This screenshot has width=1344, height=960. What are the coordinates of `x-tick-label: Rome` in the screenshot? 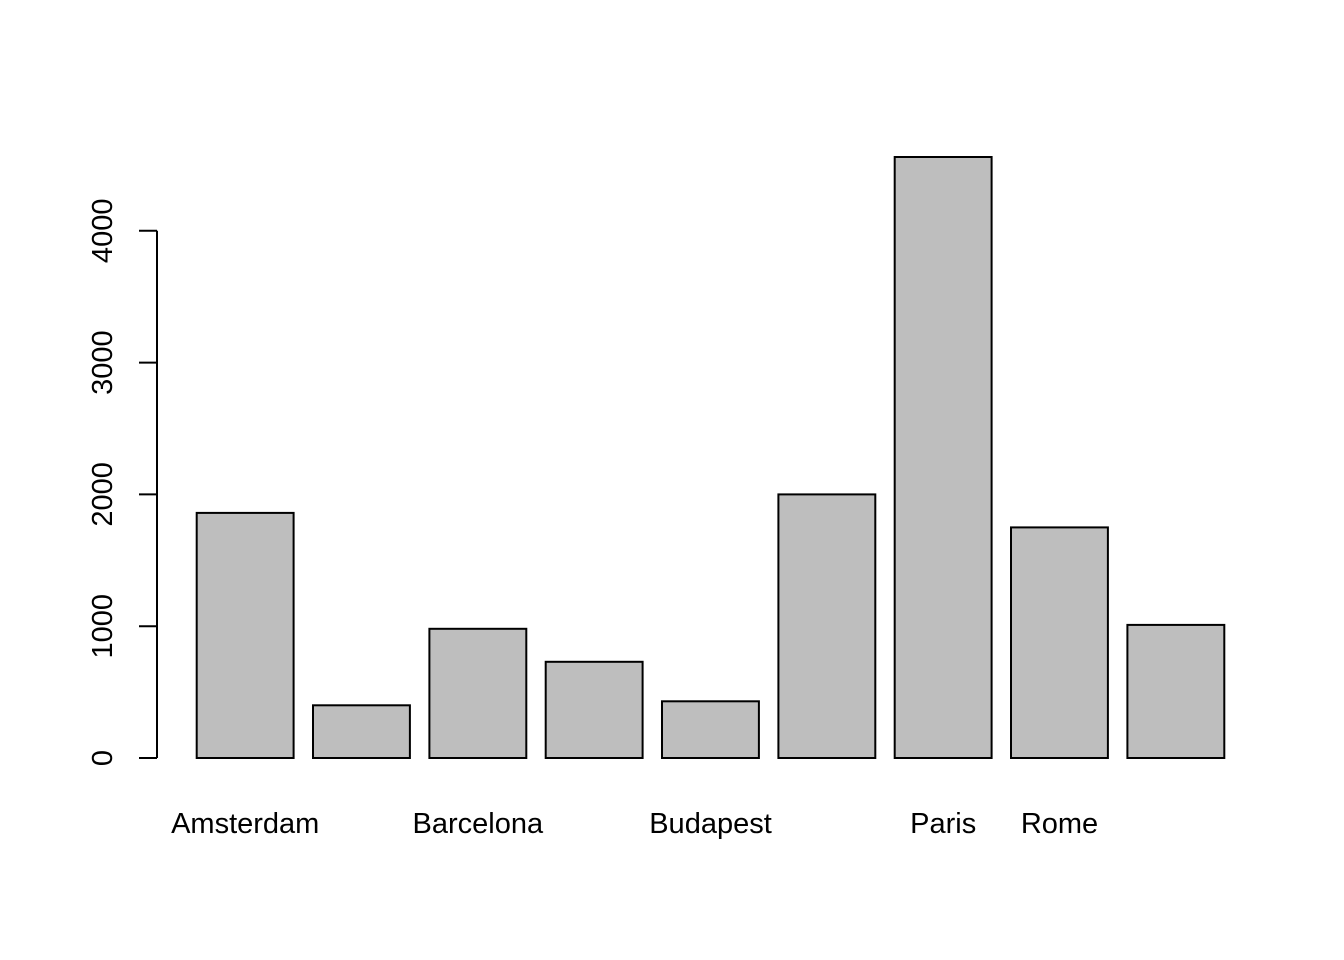 It's located at (1059, 824).